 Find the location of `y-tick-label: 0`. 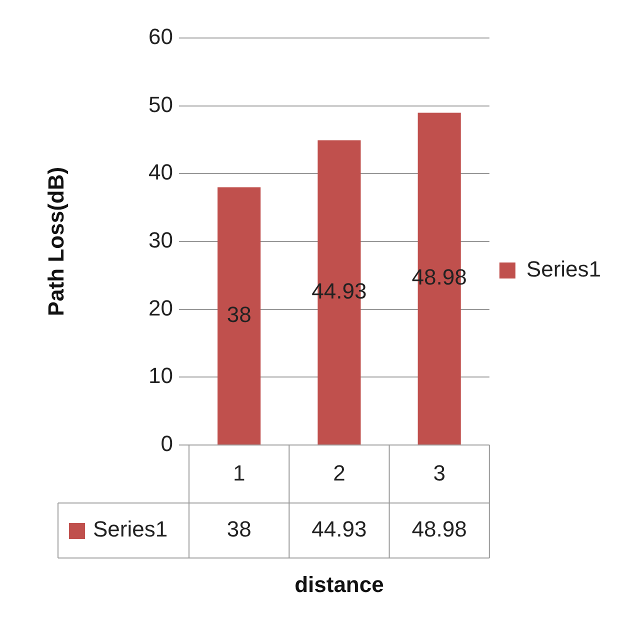

y-tick-label: 0 is located at coordinates (166, 443).